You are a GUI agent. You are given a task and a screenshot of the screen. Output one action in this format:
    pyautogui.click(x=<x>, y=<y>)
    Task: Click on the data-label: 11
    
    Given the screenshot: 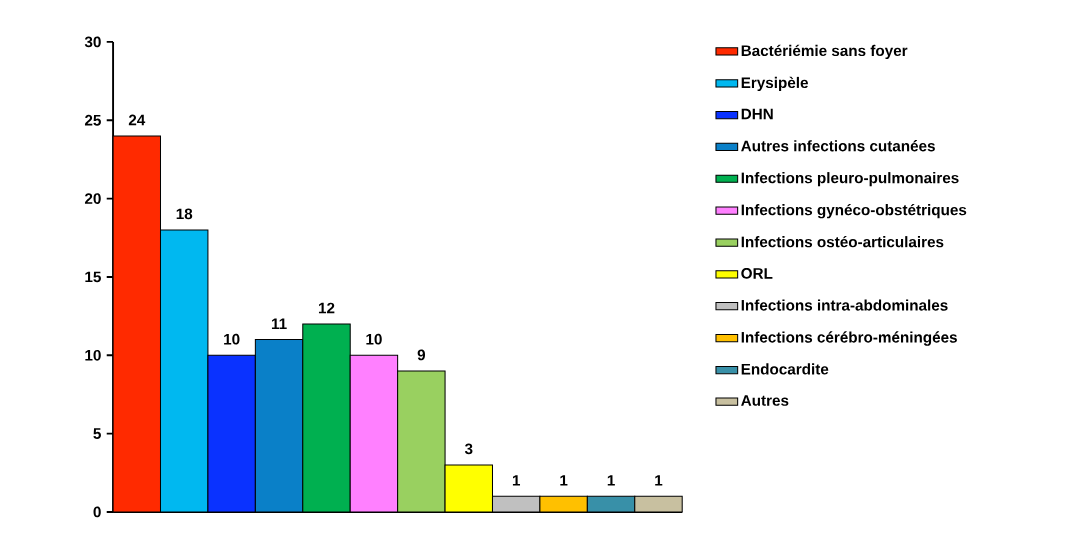 What is the action you would take?
    pyautogui.click(x=279, y=323)
    